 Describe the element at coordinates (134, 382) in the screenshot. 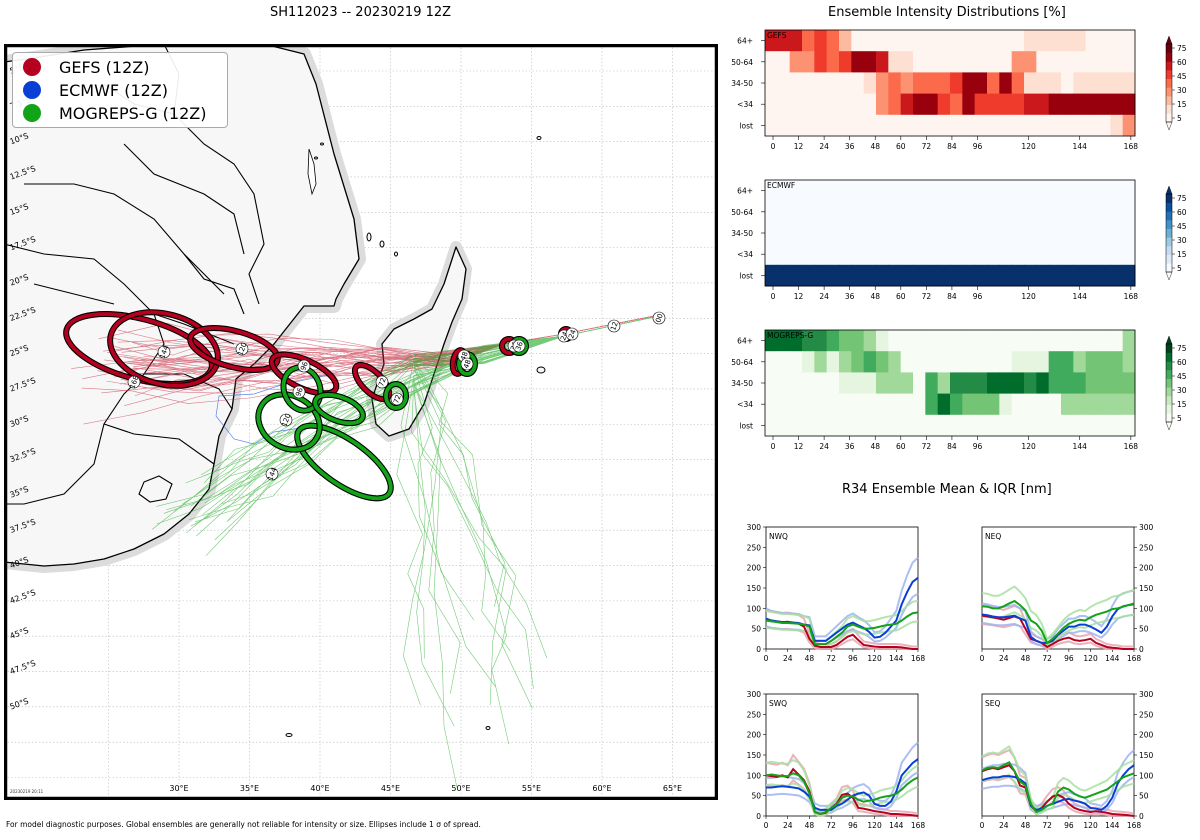

I see `gefs-mean-marker` at that location.